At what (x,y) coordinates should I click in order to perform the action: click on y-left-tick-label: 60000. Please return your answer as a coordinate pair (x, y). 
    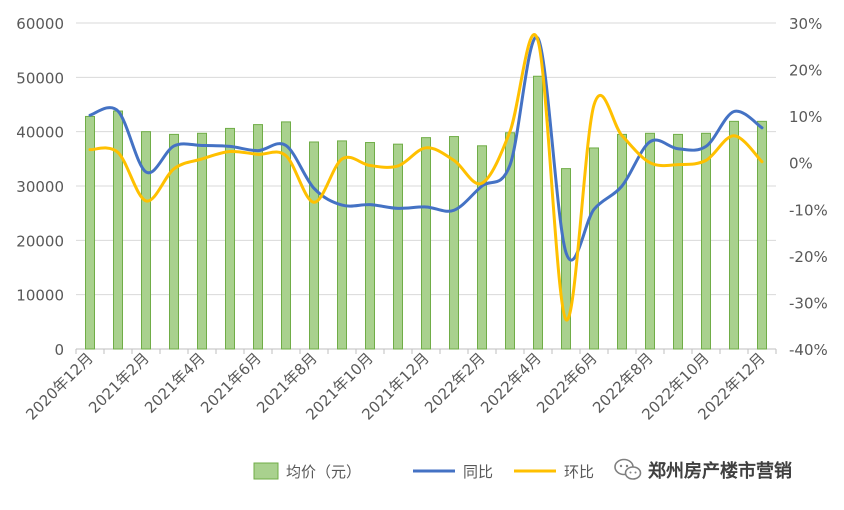
    Looking at the image, I should click on (40, 24).